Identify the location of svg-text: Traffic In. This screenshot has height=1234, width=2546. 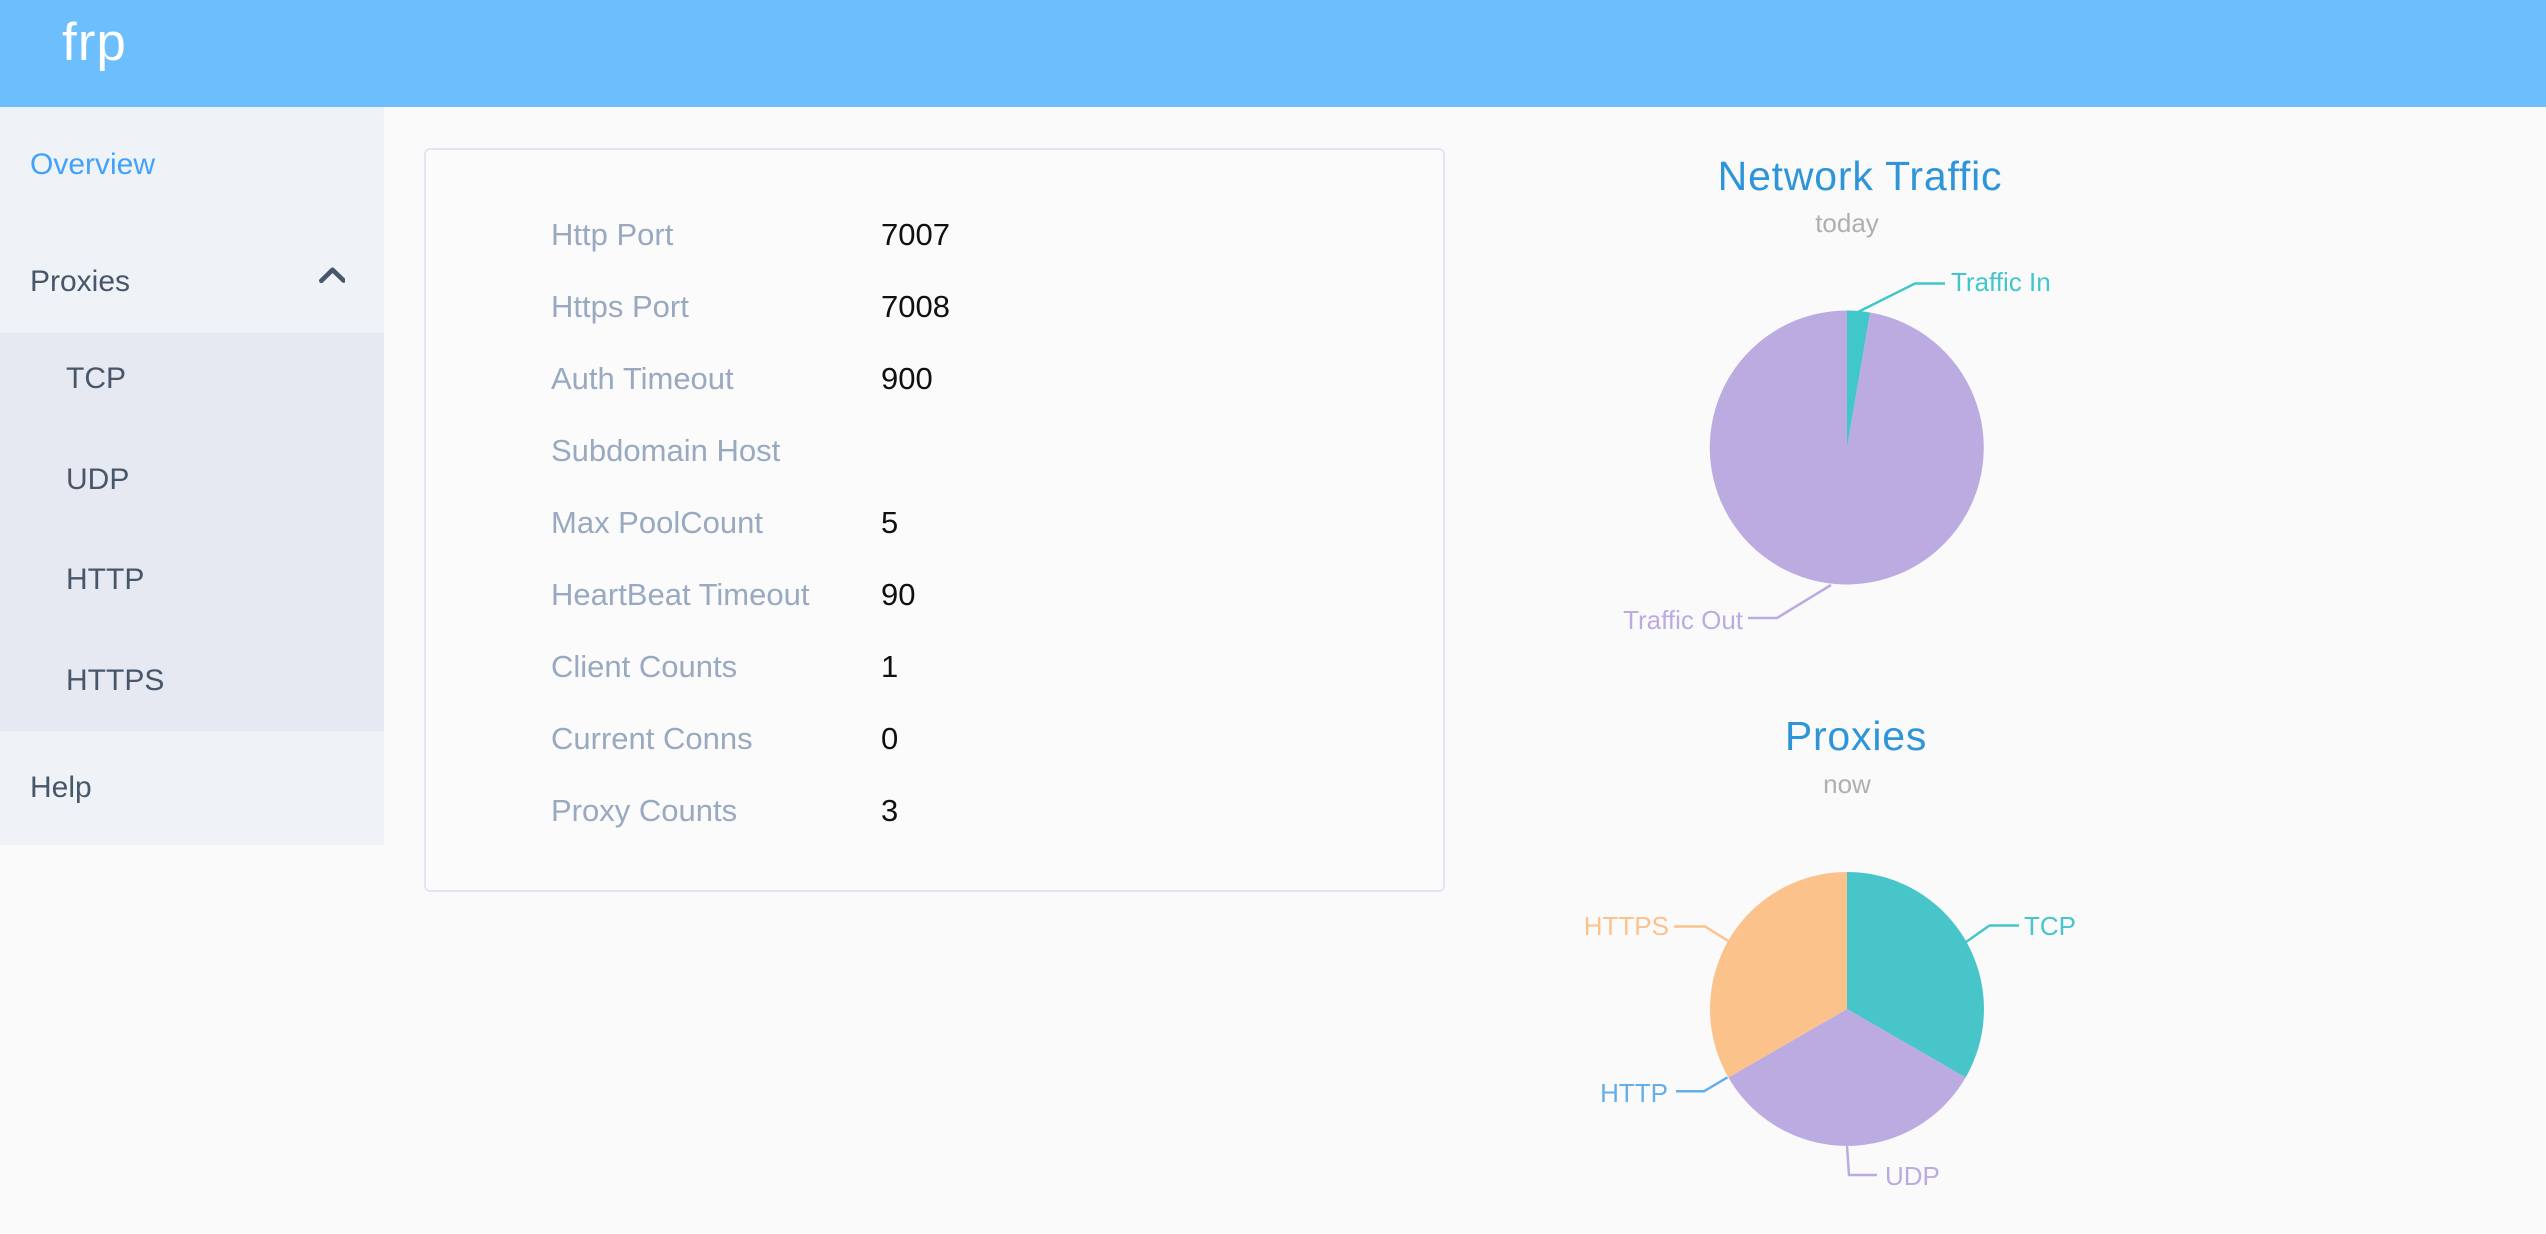
(2001, 282).